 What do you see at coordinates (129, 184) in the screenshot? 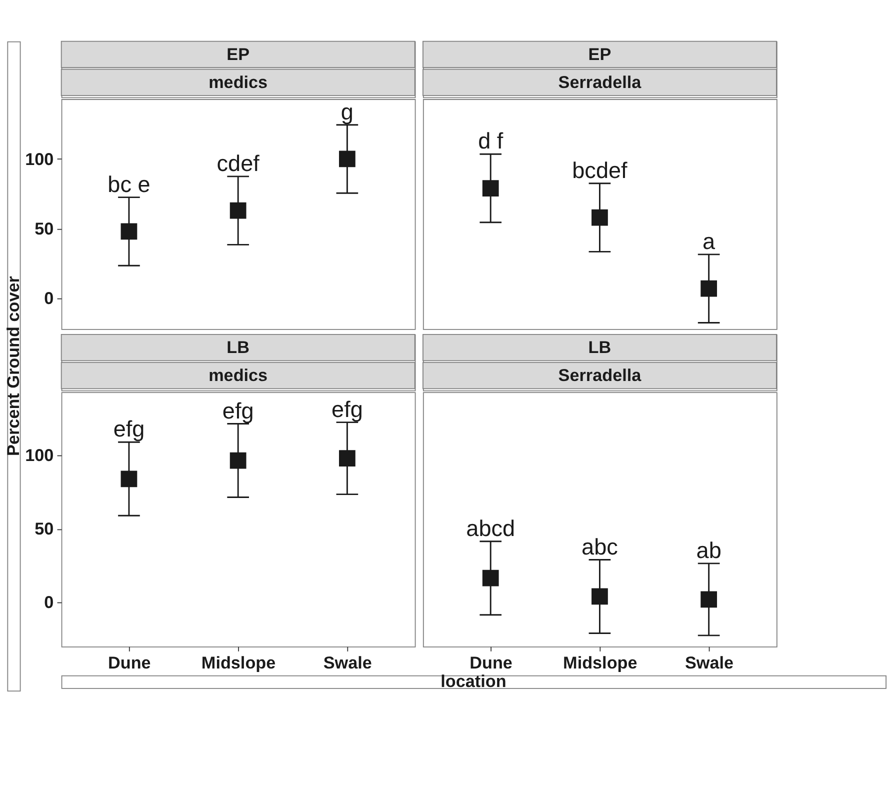
I see `annotation: bc e` at bounding box center [129, 184].